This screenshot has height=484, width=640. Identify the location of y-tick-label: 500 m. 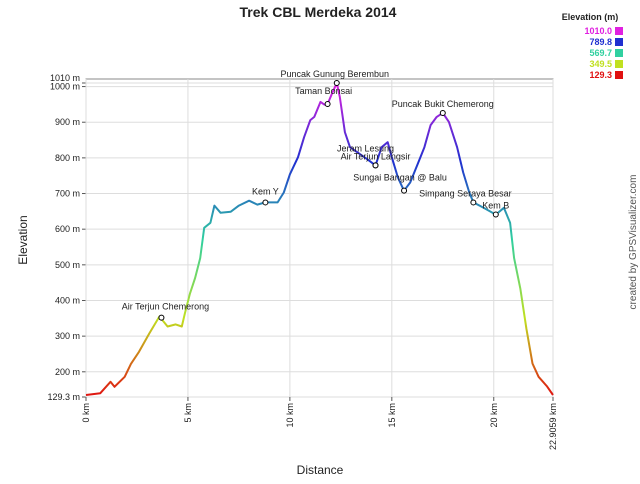
(67, 265).